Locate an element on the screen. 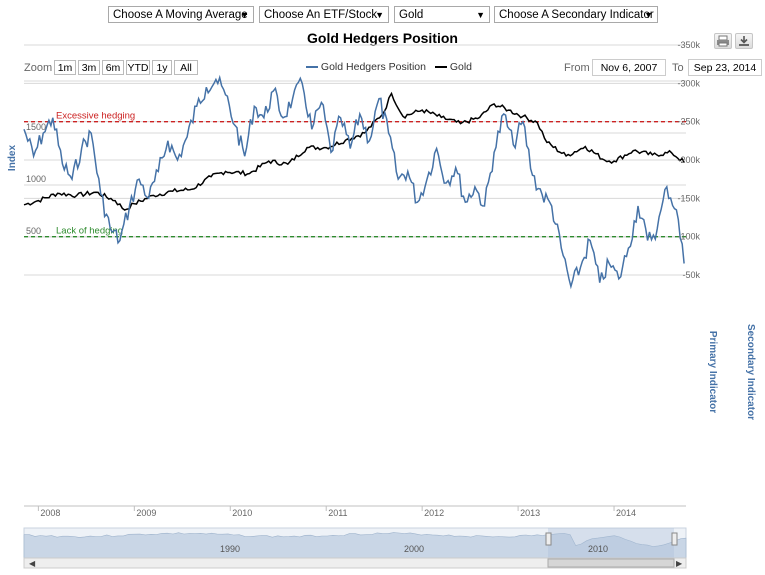  y-tick-label-primary: -200k is located at coordinates (688, 160).